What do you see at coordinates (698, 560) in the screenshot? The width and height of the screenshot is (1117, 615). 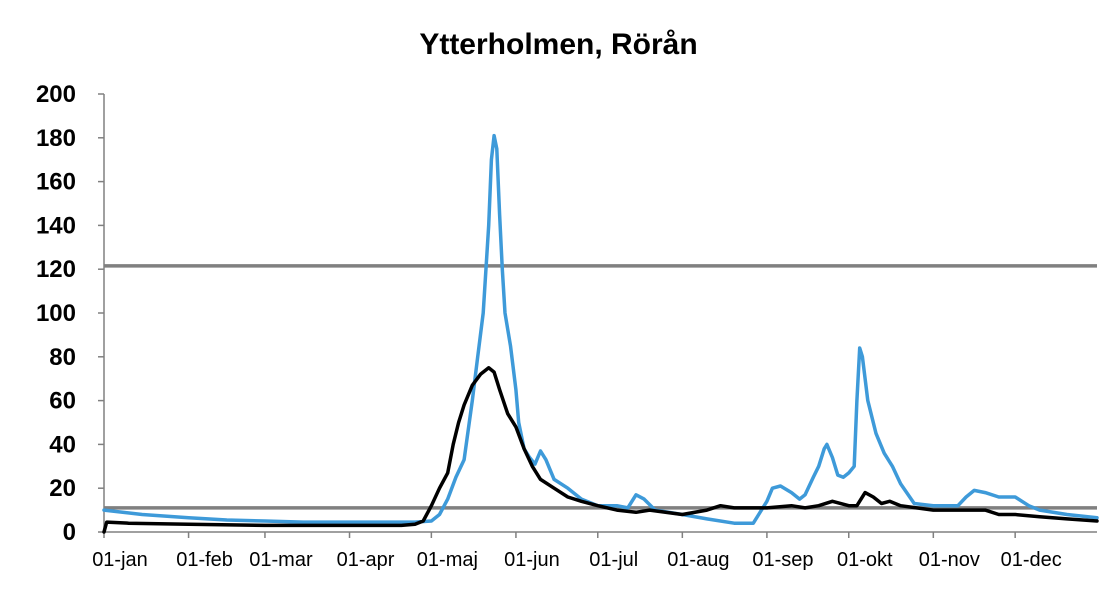 I see `x-tick-label: 01-aug` at bounding box center [698, 560].